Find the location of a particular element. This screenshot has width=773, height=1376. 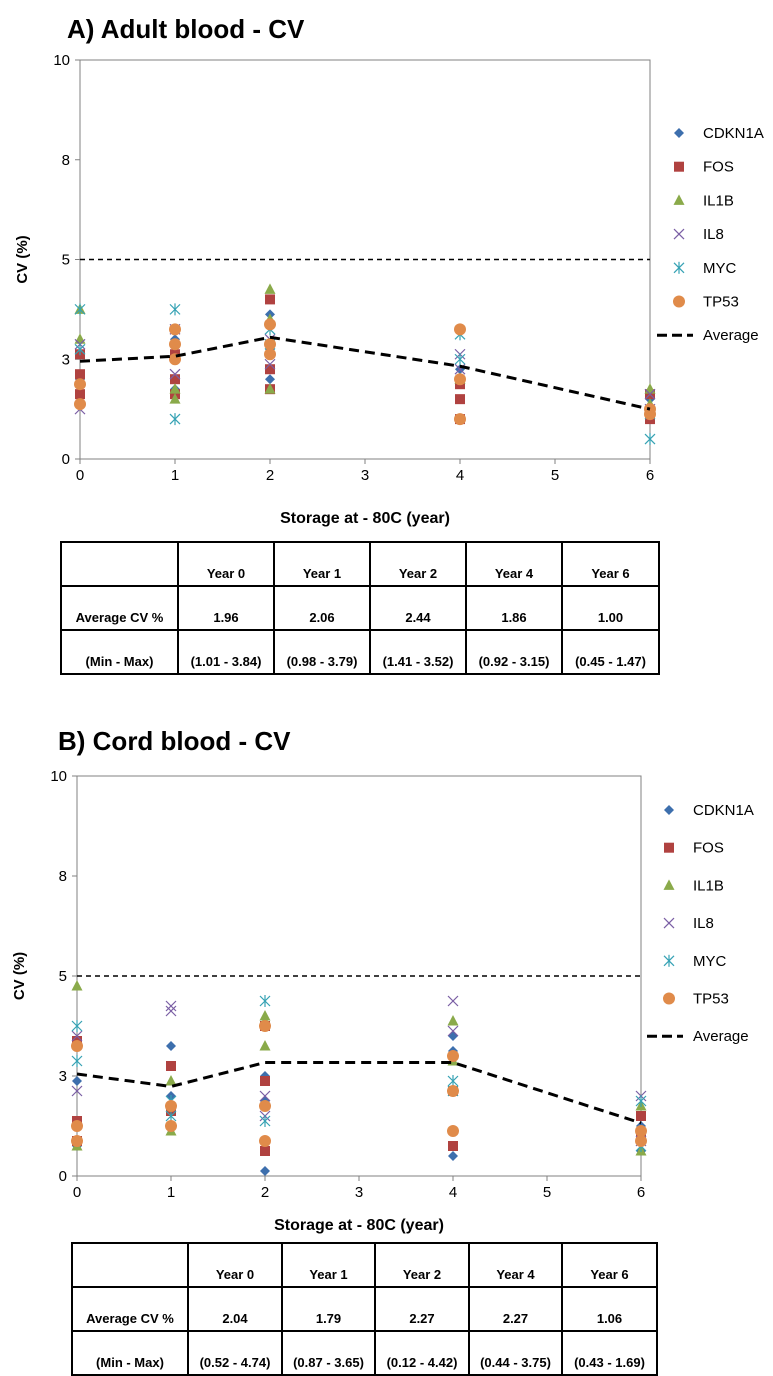

legend-label: TP53 is located at coordinates (721, 302).